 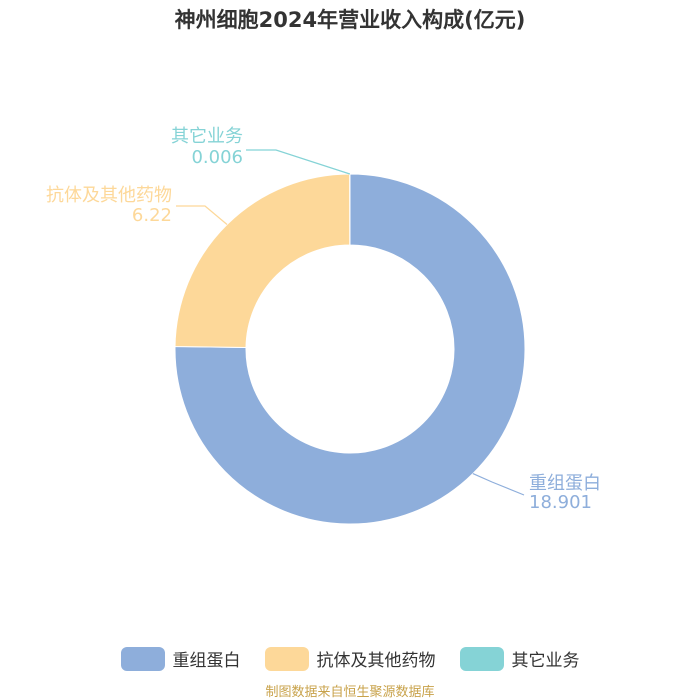 What do you see at coordinates (565, 483) in the screenshot?
I see `slice-label-recombinant-protein: 重组蛋白` at bounding box center [565, 483].